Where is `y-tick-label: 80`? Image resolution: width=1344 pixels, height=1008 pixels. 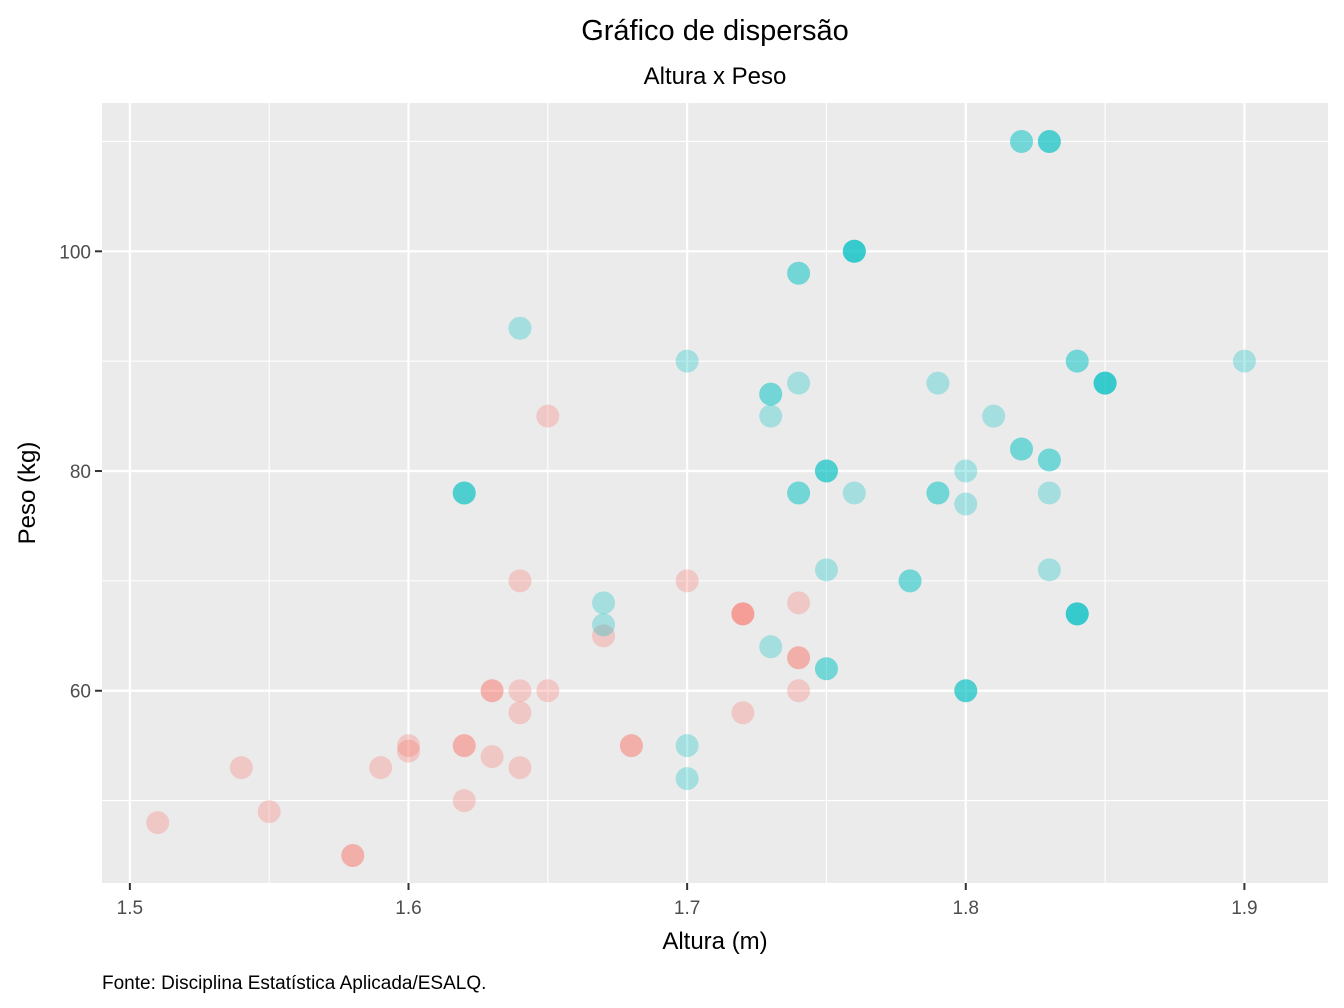
y-tick-label: 80 is located at coordinates (80, 472).